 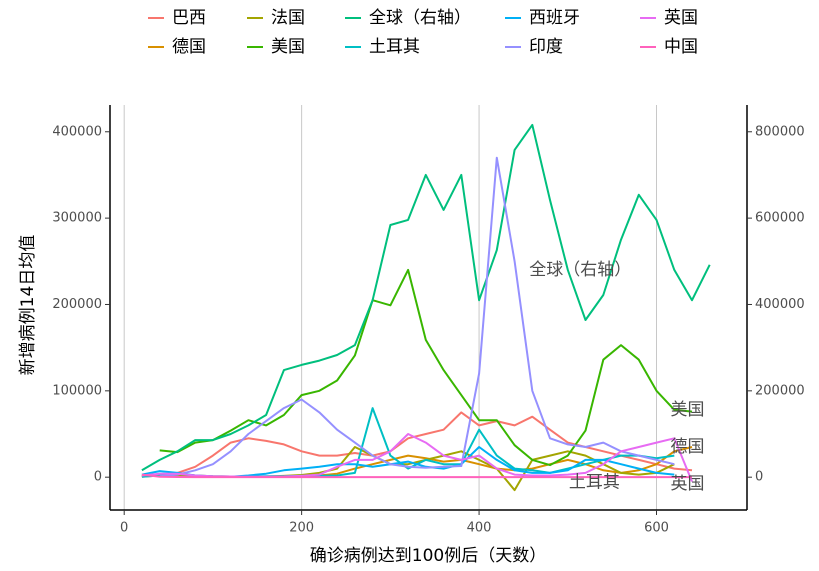 I want to click on legend-label: 印度, so click(x=546, y=47).